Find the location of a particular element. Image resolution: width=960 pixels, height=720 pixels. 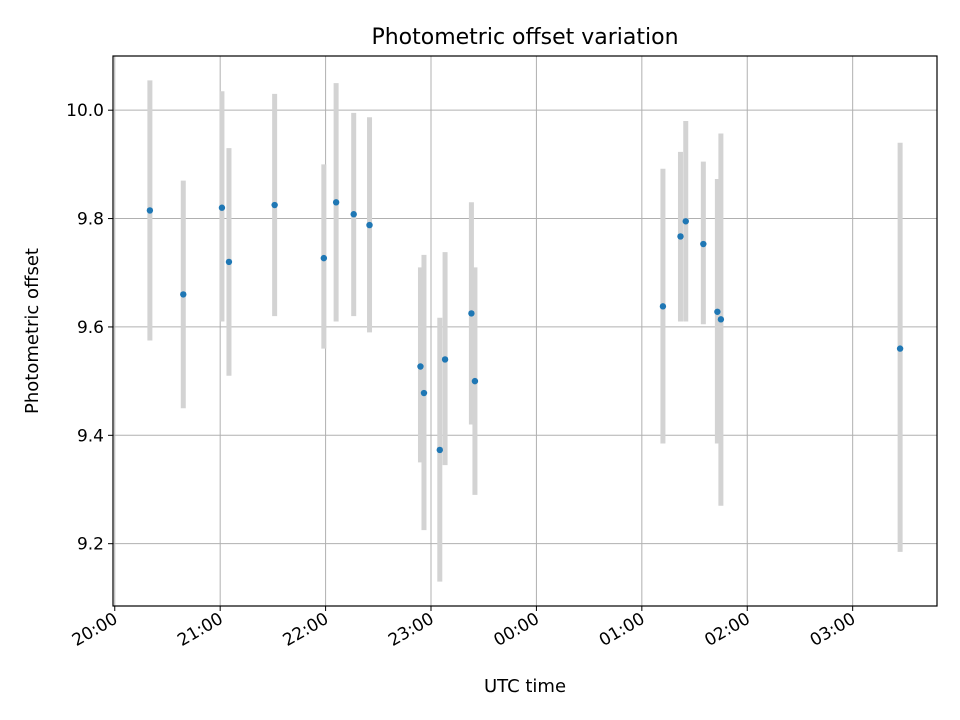

x-axis-label: UTC time is located at coordinates (525, 686).